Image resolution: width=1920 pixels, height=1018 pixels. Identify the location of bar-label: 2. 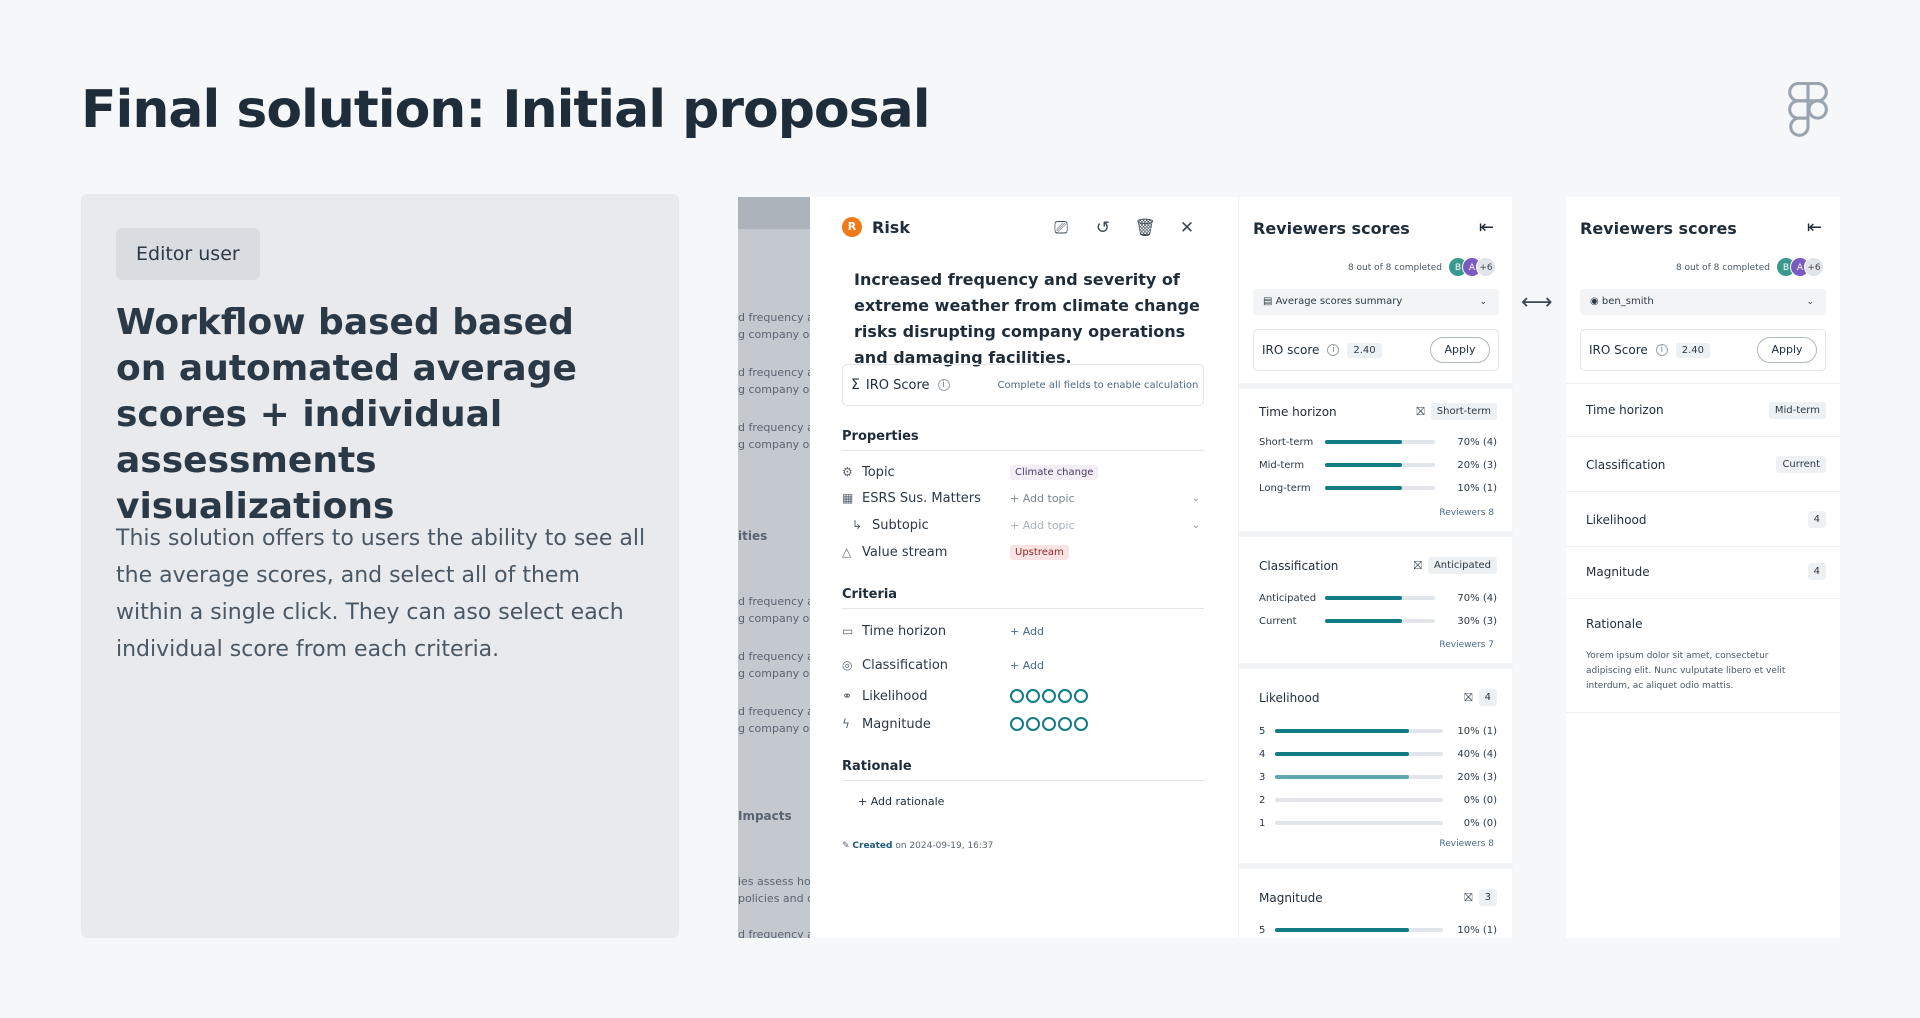
(1262, 800).